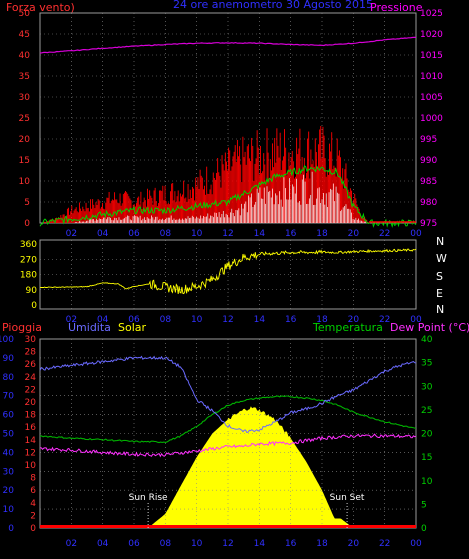  I want to click on wind-axis-label: Forza vento), so click(40, 7).